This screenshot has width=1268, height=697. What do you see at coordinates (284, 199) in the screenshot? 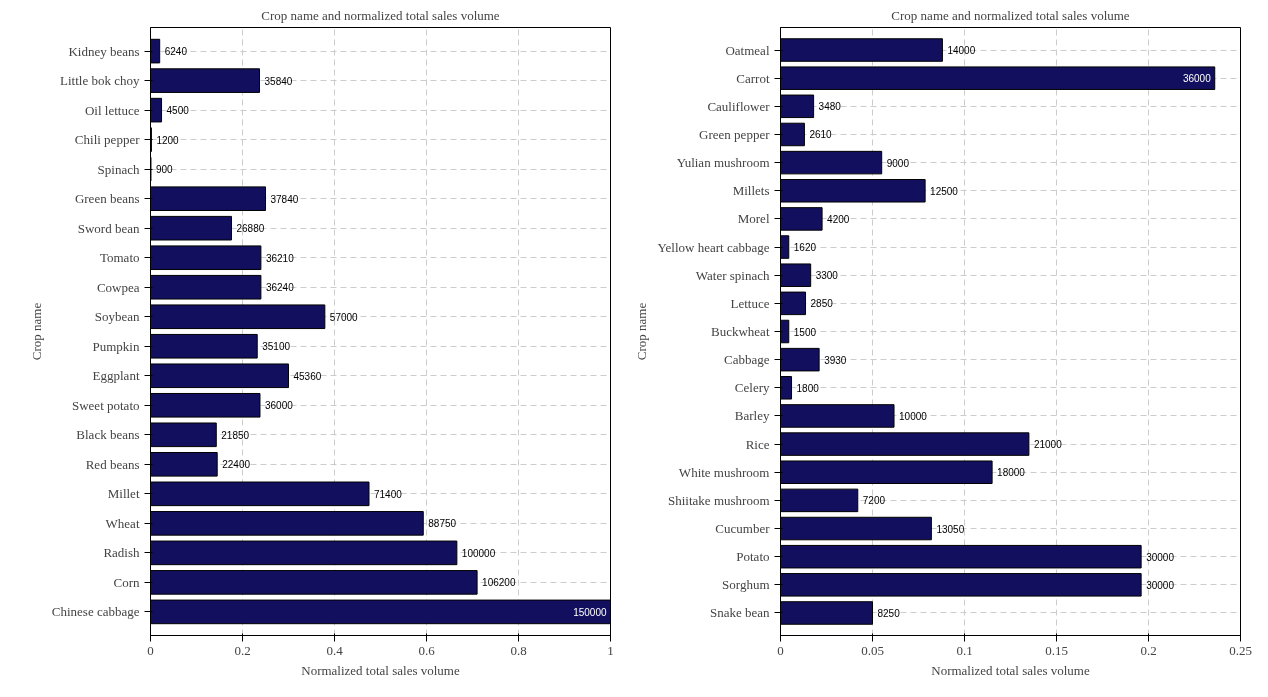
I see `annotation: 37840` at bounding box center [284, 199].